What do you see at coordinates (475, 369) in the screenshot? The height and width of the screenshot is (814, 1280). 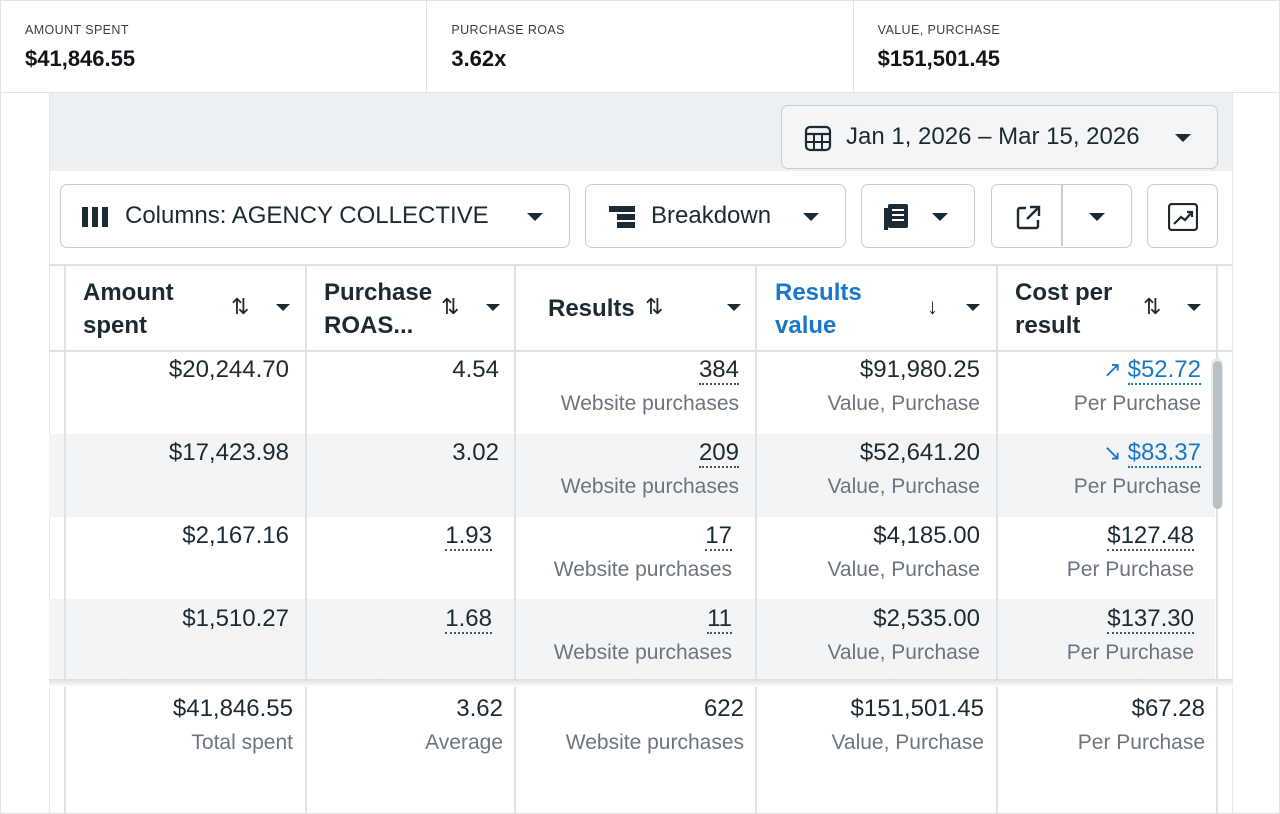 I see `cell-value: 4.54` at bounding box center [475, 369].